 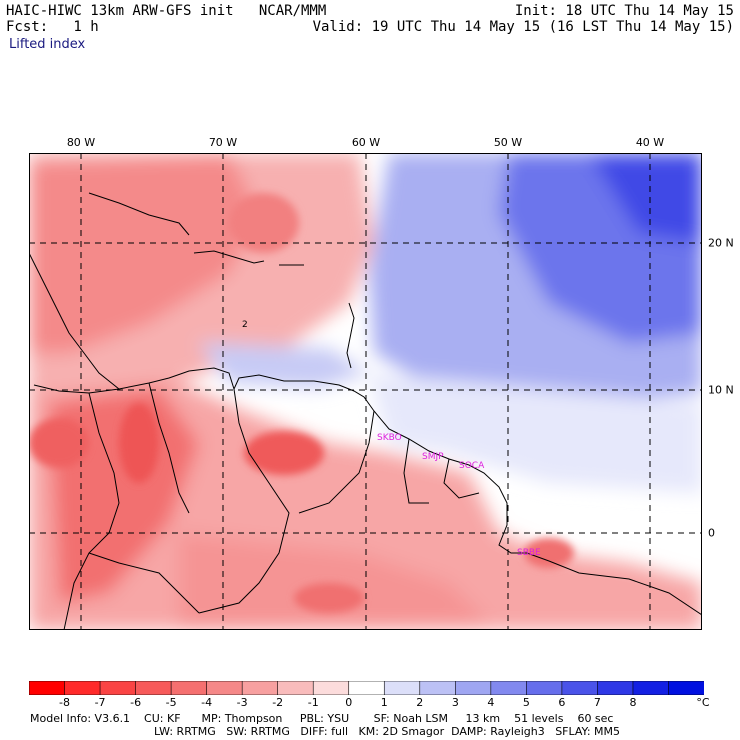 What do you see at coordinates (384, 702) in the screenshot?
I see `colorbar-tick-label: 1` at bounding box center [384, 702].